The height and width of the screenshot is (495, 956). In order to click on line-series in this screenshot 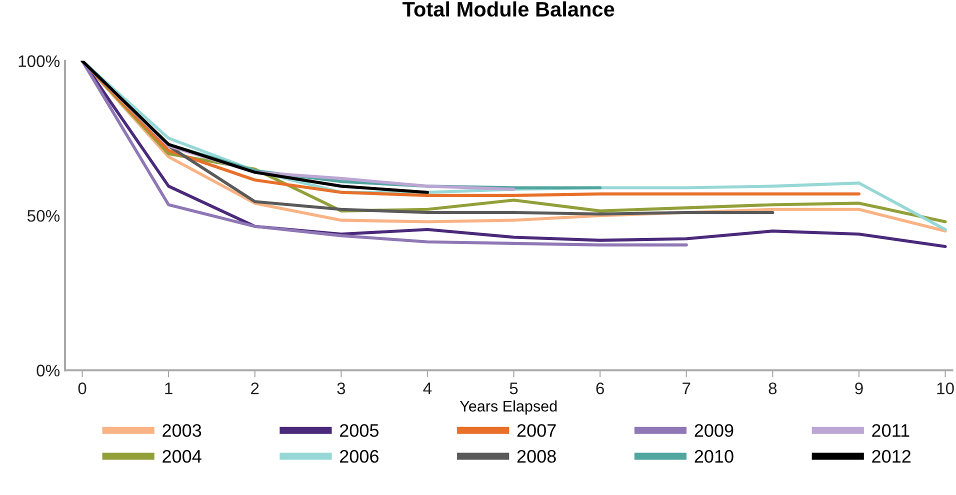, I will do `click(254, 127)`.